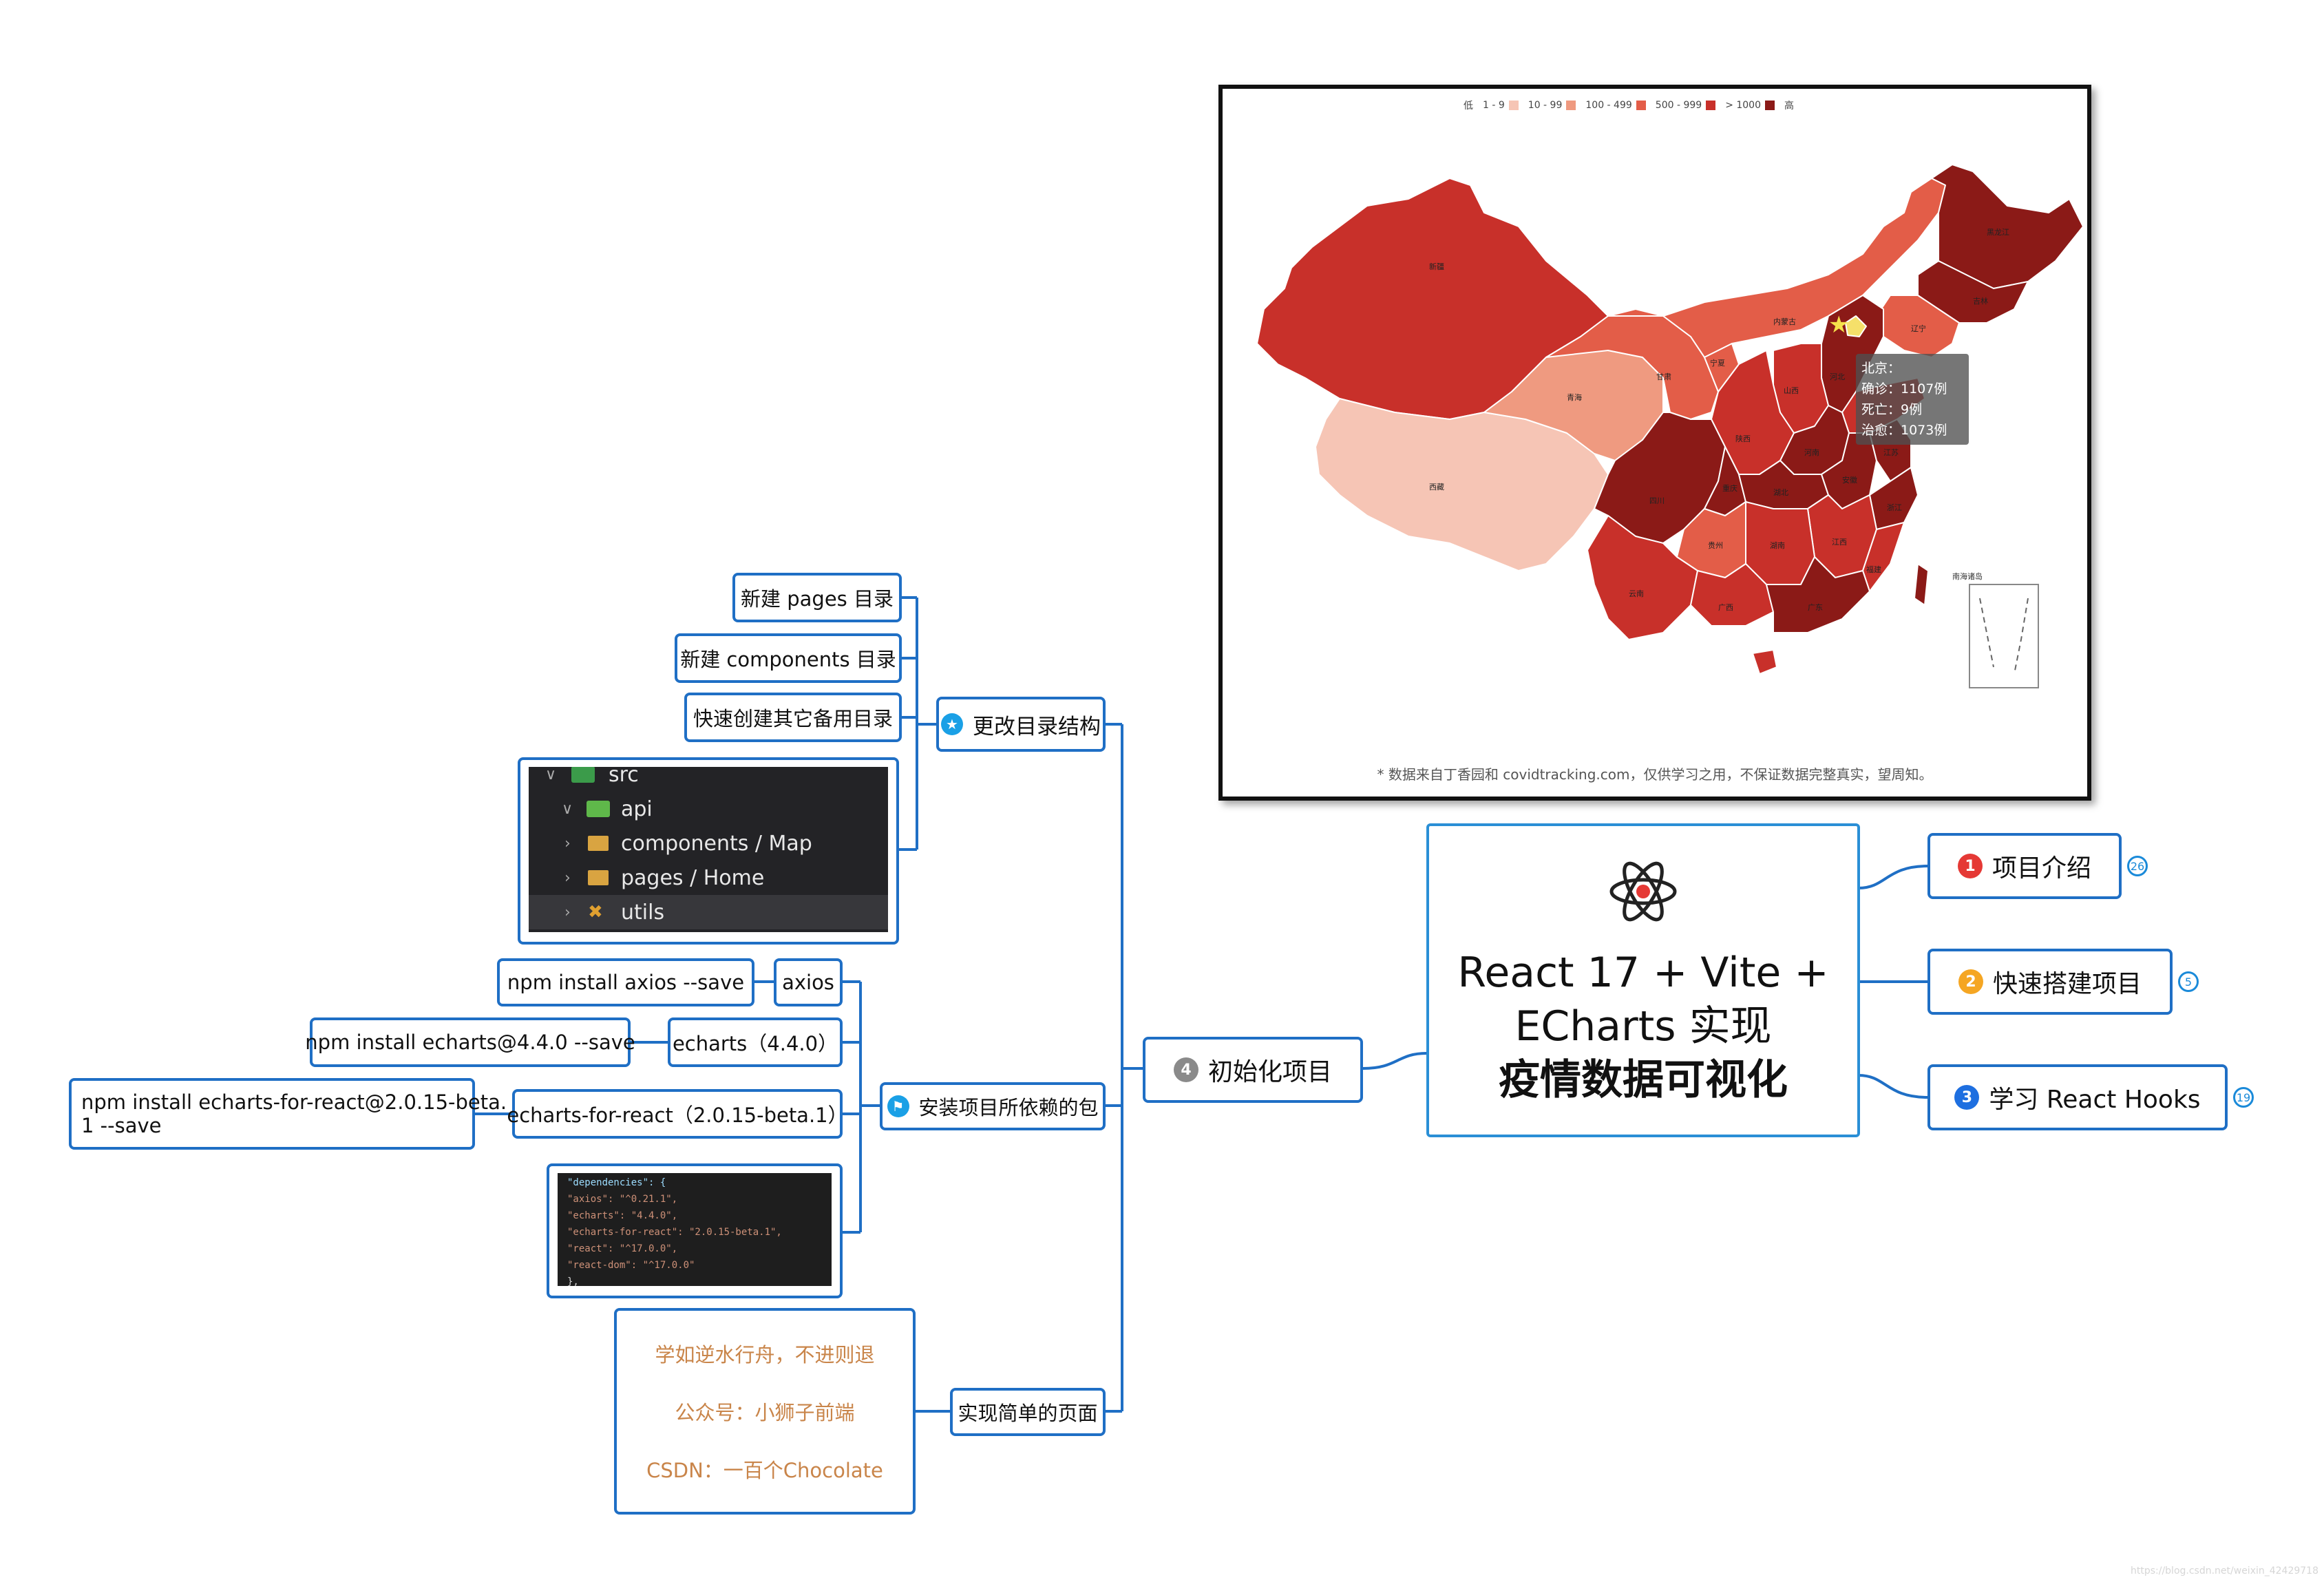 This screenshot has height=1582, width=2324. Describe the element at coordinates (1998, 233) in the screenshot. I see `label-heilongjiang: 黑龙江` at that location.